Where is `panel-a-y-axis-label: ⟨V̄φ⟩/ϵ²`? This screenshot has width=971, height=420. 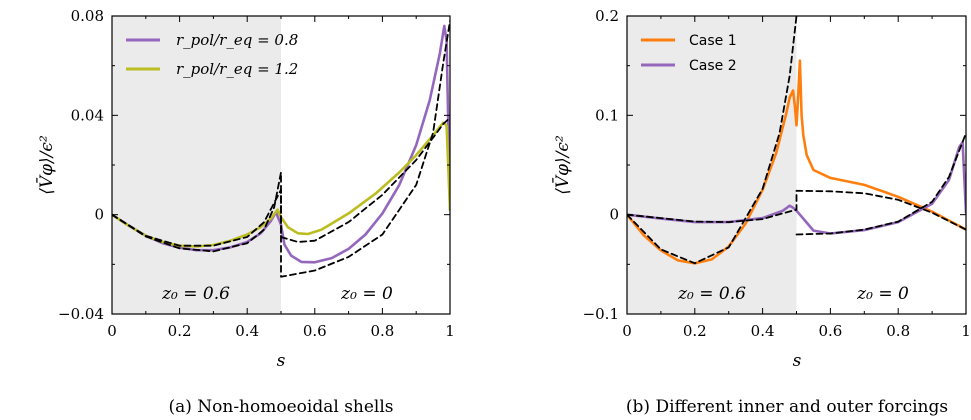 panel-a-y-axis-label: ⟨V̄φ⟩/ϵ² is located at coordinates (46, 165).